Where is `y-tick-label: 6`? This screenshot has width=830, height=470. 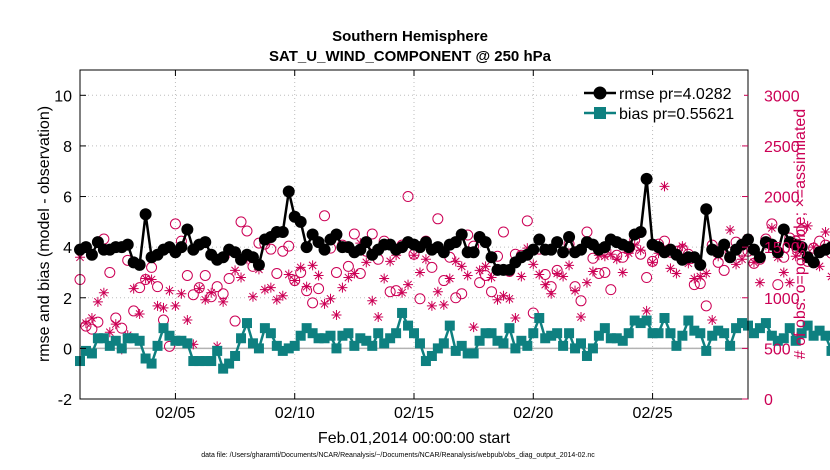
y-tick-label: 6 is located at coordinates (67, 198).